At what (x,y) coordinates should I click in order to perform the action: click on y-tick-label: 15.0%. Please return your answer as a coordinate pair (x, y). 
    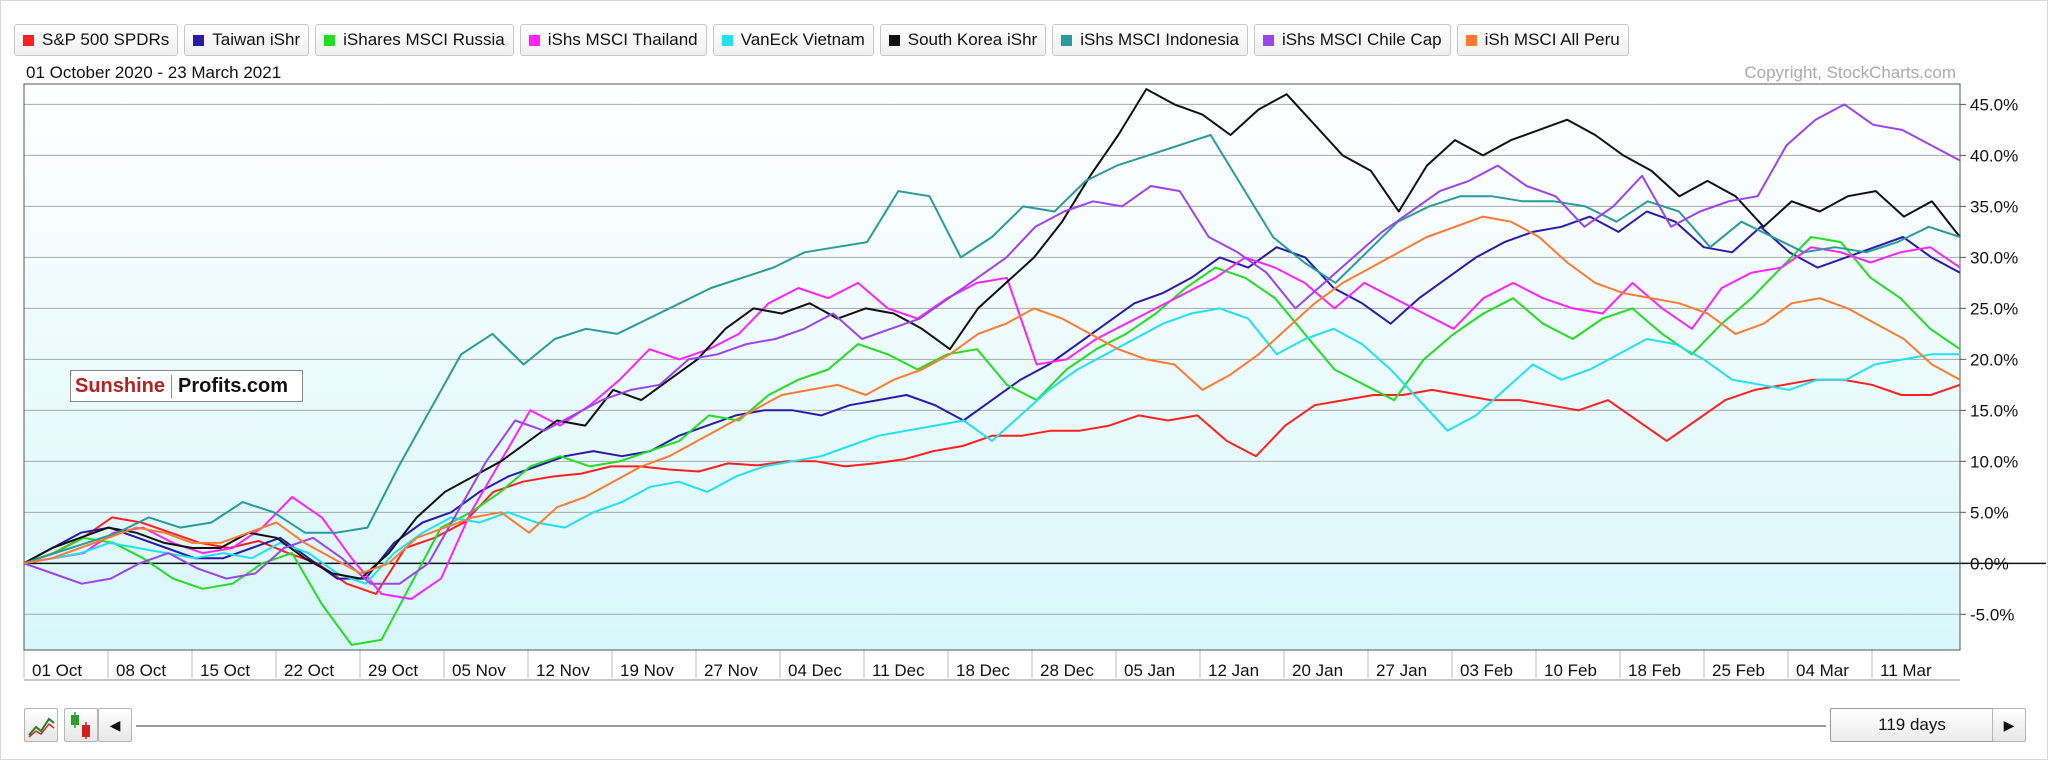
    Looking at the image, I should click on (1994, 410).